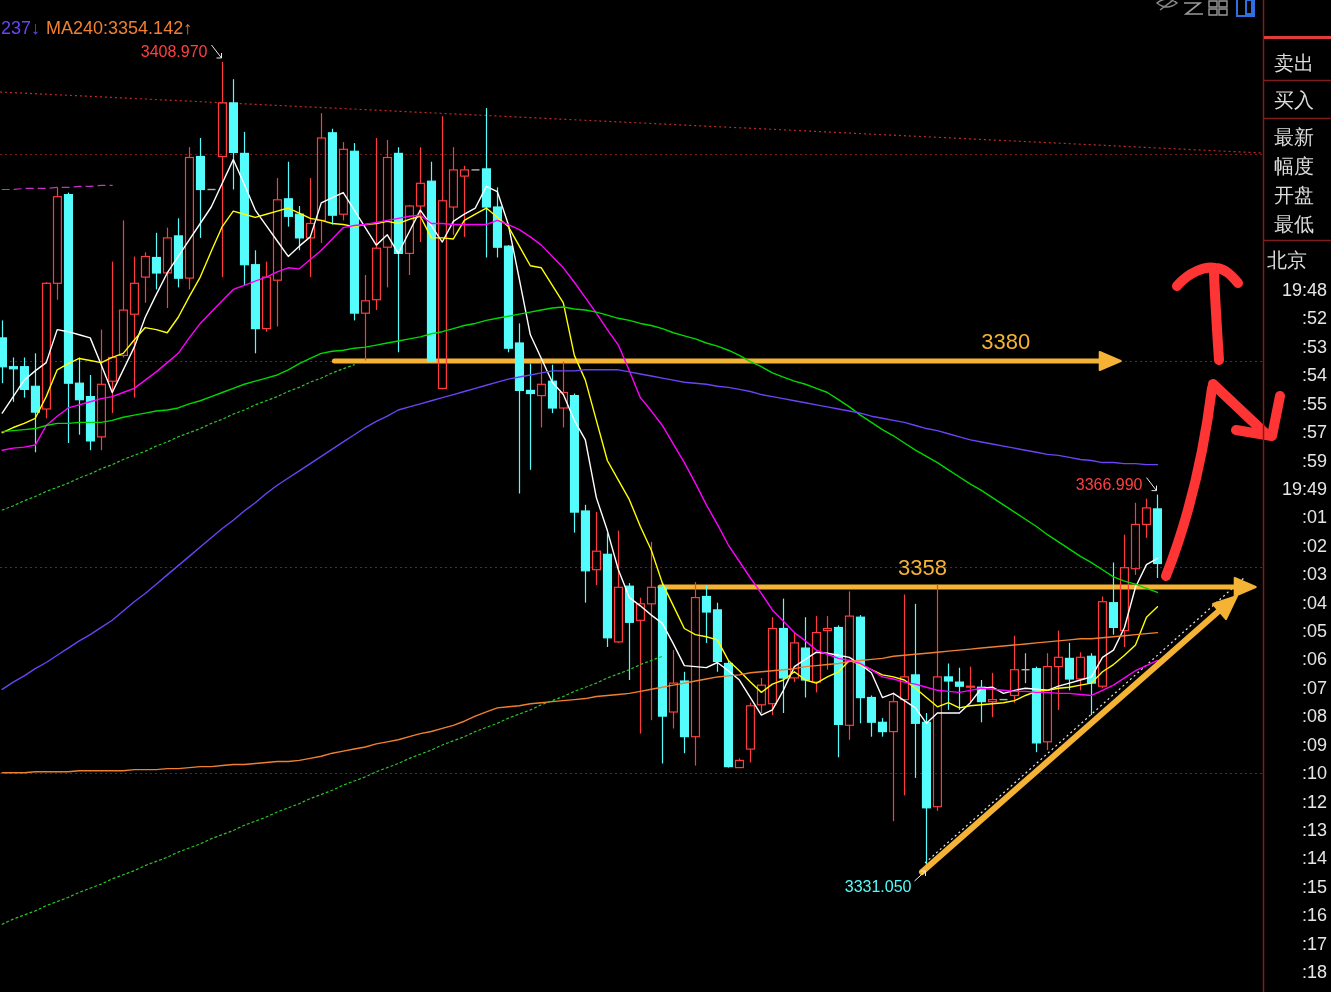  Describe the element at coordinates (1314, 574) in the screenshot. I see `side-label: :03` at that location.